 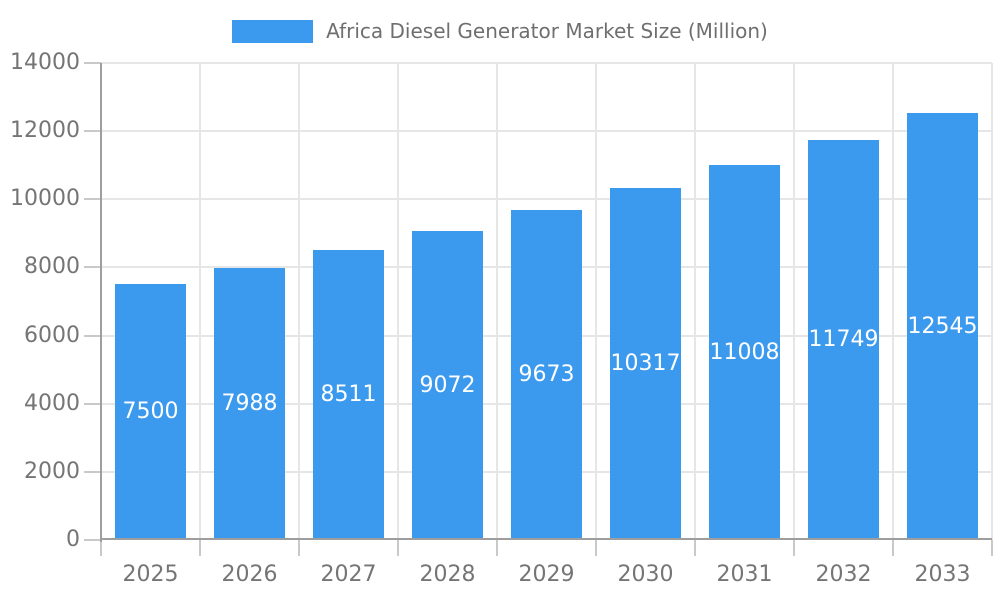 I want to click on x-axis-label: 2030, so click(x=645, y=574).